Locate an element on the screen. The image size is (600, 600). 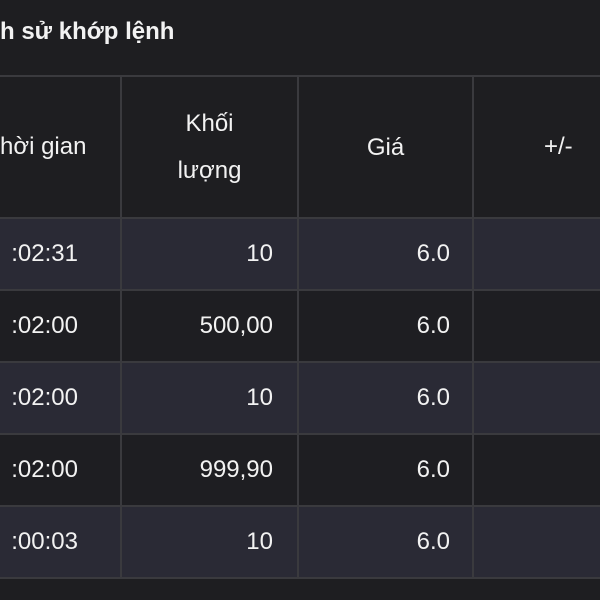
table-row: :02:00 10 6.0 is located at coordinates (300, 397).